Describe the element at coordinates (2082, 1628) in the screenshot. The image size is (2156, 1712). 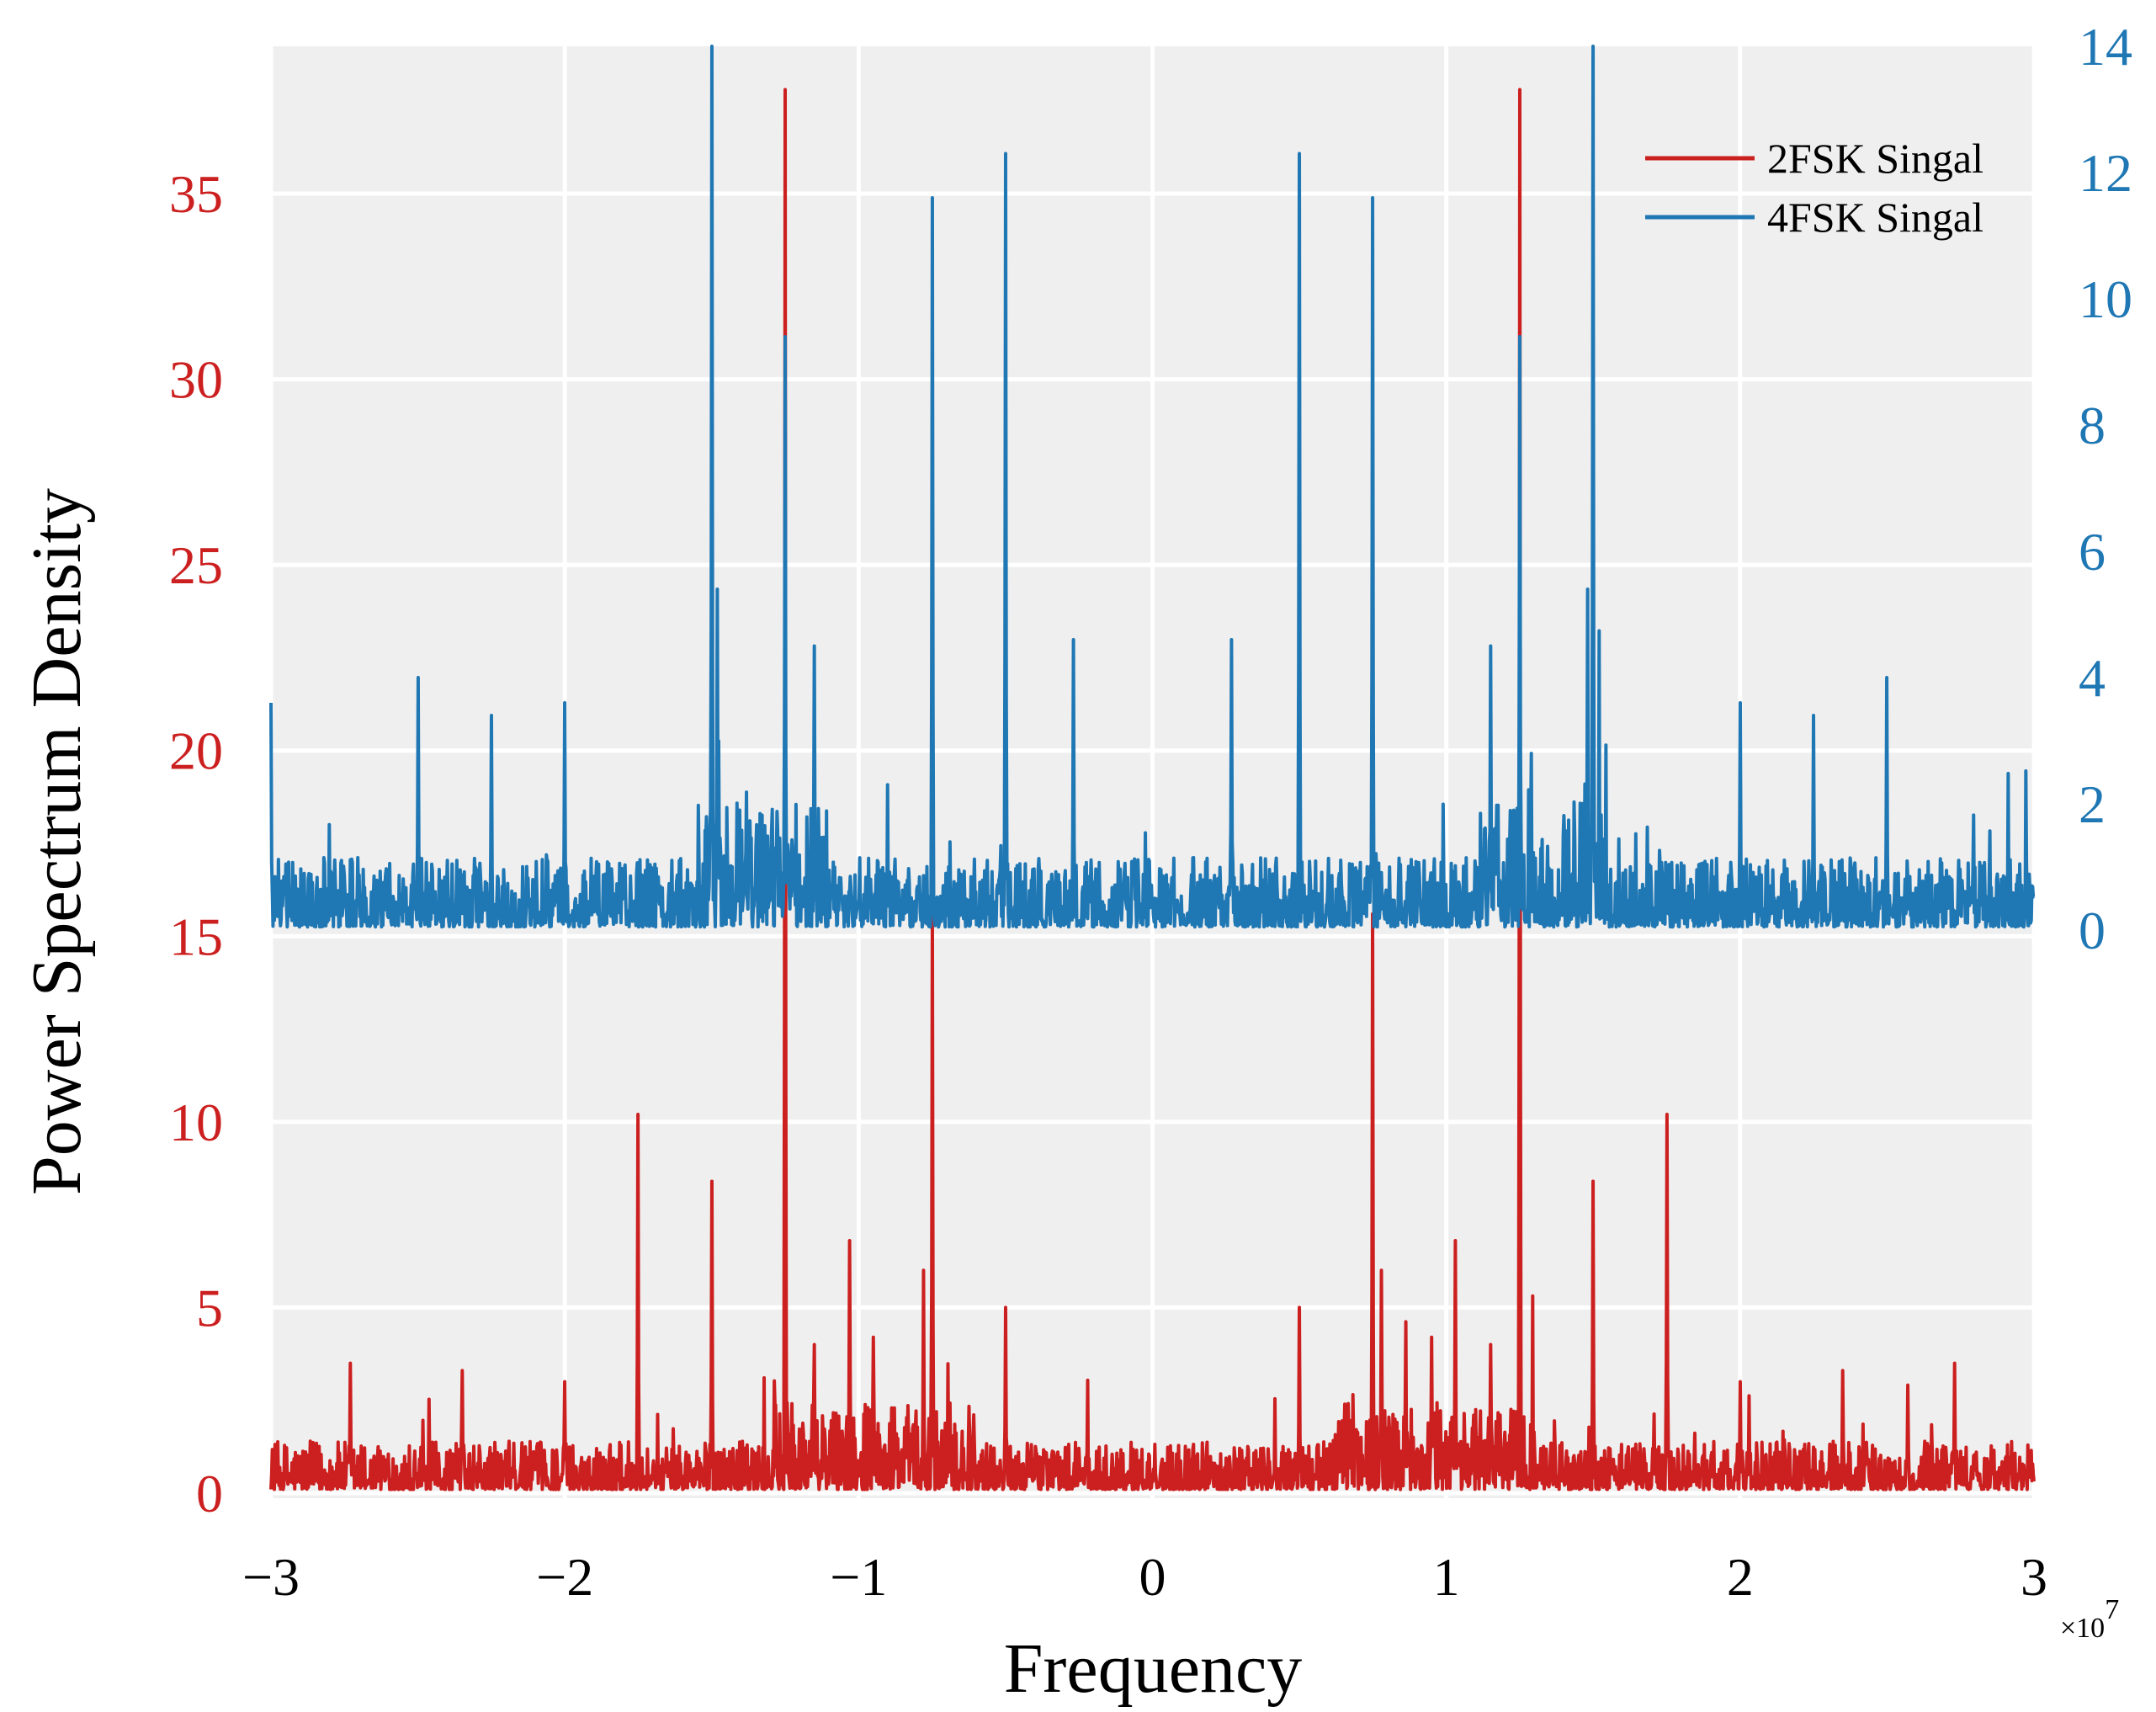
I see `x-axis-multiplier-base: ×10` at that location.